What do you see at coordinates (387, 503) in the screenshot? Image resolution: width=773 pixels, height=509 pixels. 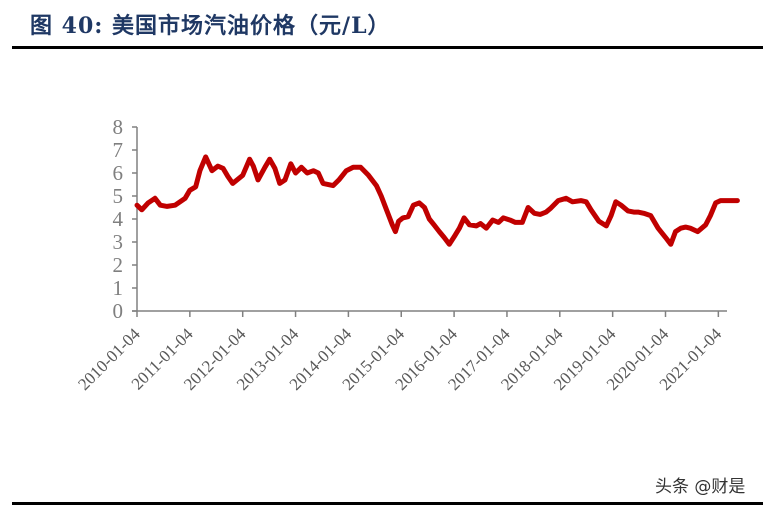 I see `bottom-divider` at bounding box center [387, 503].